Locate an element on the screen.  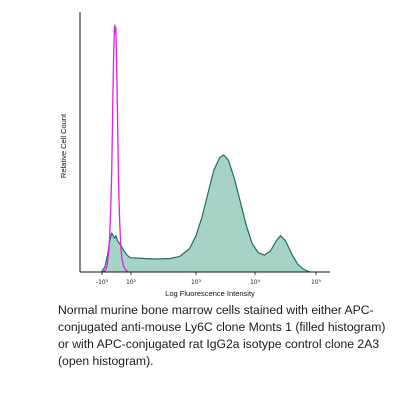
x-tick-label: 10² is located at coordinates (131, 282).